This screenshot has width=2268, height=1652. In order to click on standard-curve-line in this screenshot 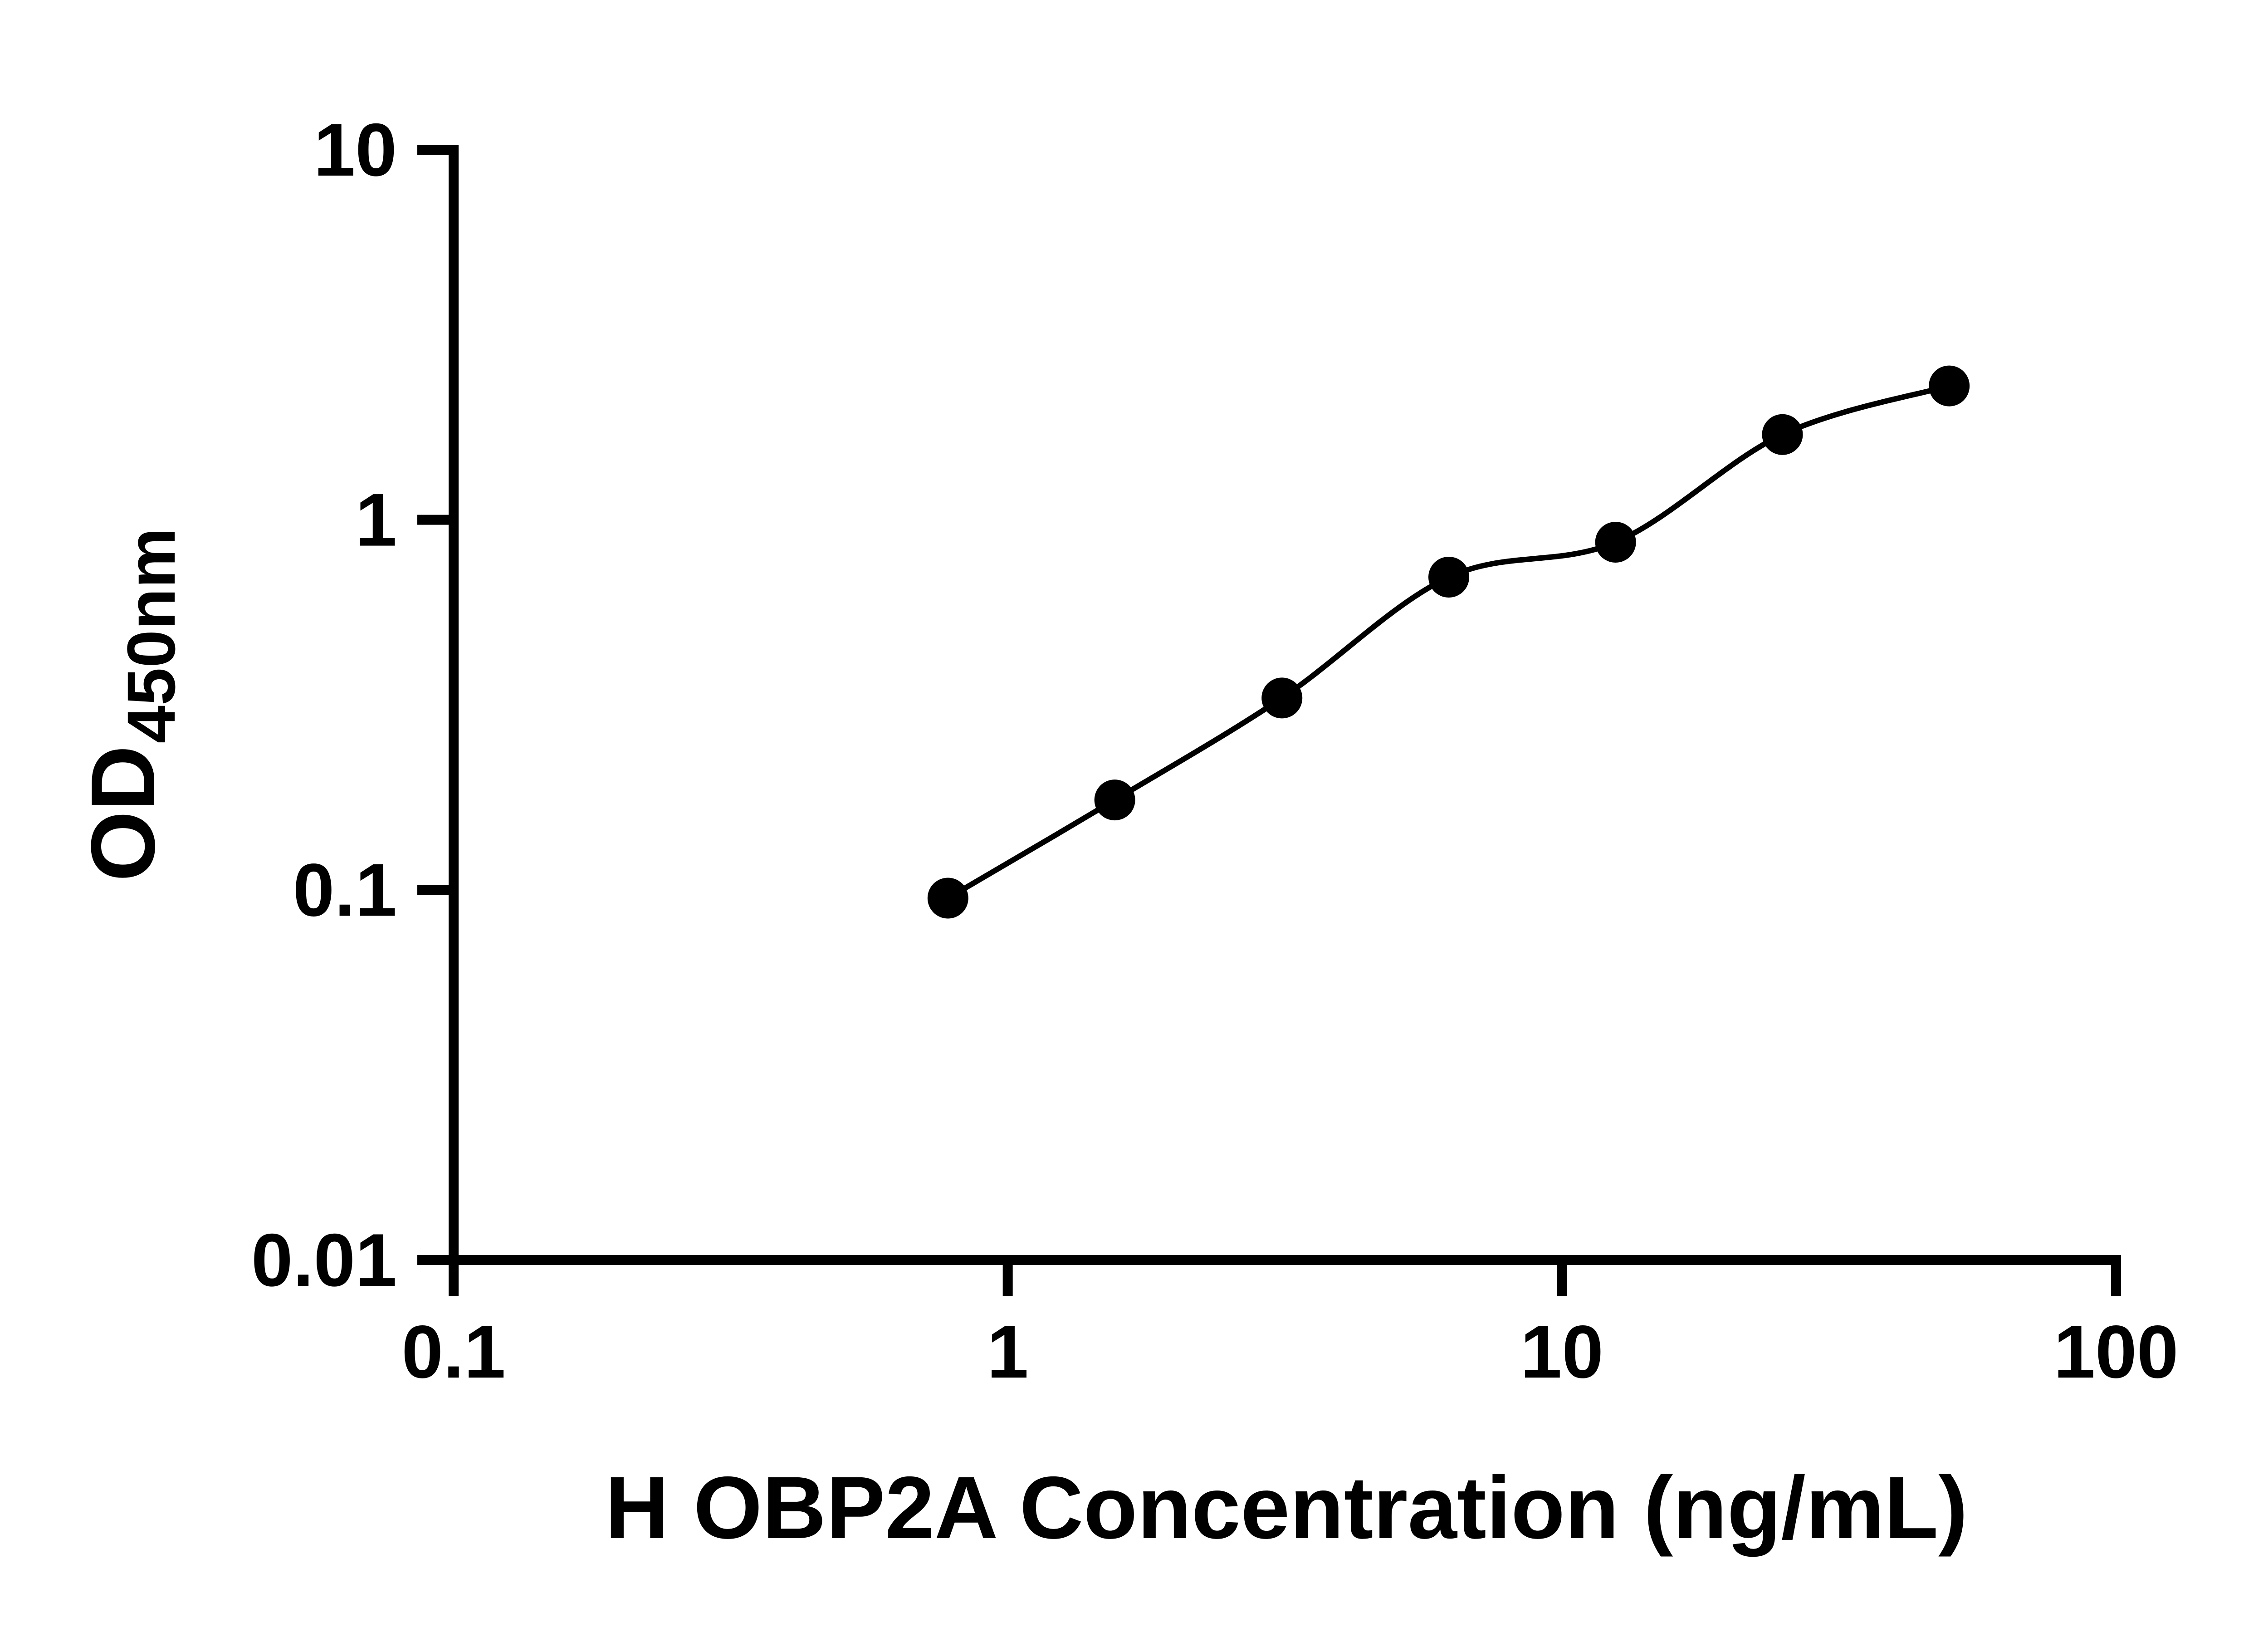, I will do `click(1448, 642)`.